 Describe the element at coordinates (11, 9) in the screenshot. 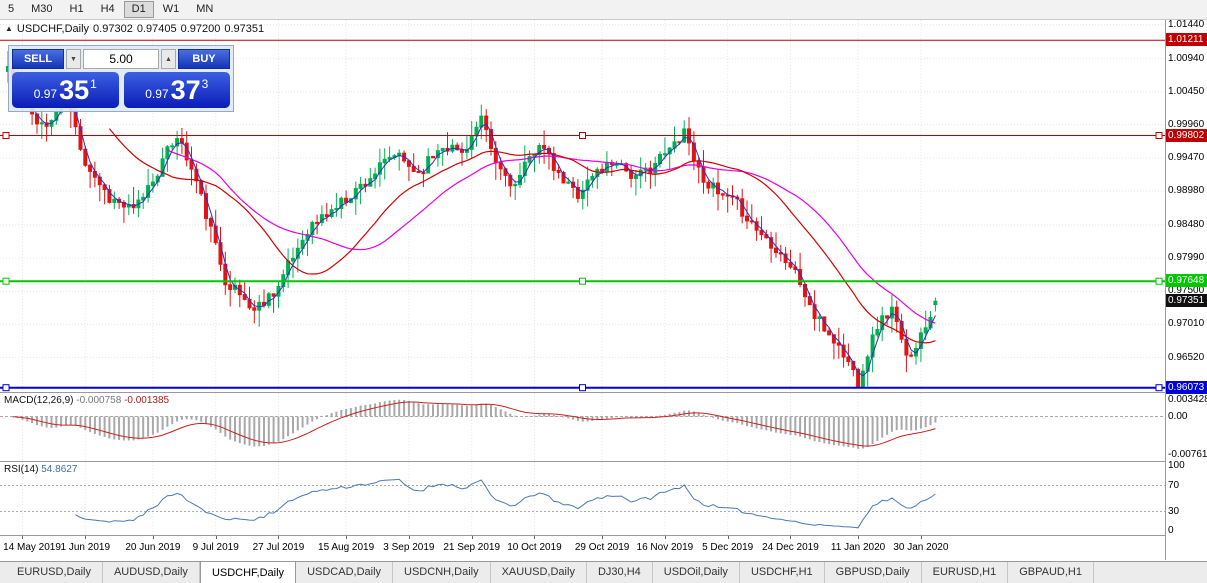

I see `timeframe-button-5: 5` at that location.